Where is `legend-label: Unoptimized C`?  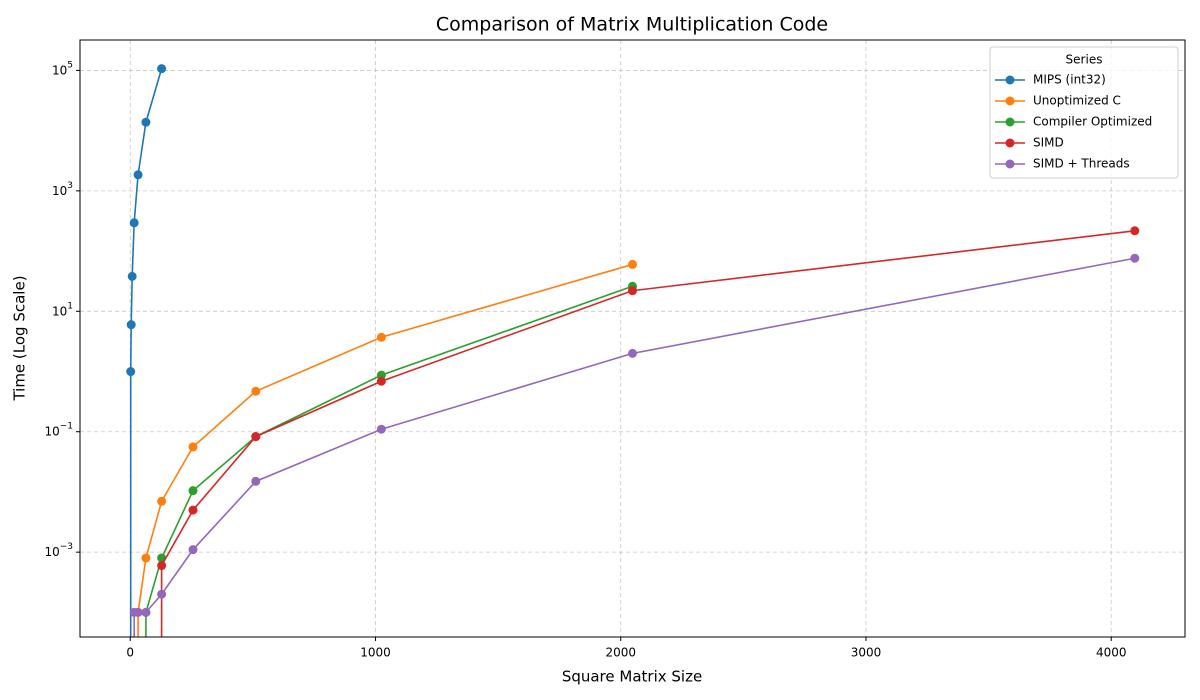
legend-label: Unoptimized C is located at coordinates (1077, 101).